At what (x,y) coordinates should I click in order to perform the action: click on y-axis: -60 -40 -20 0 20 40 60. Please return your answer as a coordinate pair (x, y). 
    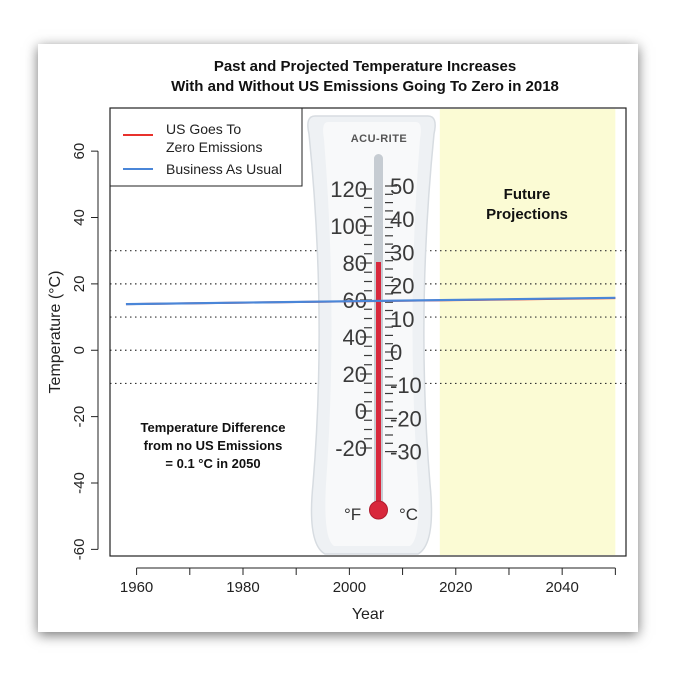
    Looking at the image, I should click on (85, 352).